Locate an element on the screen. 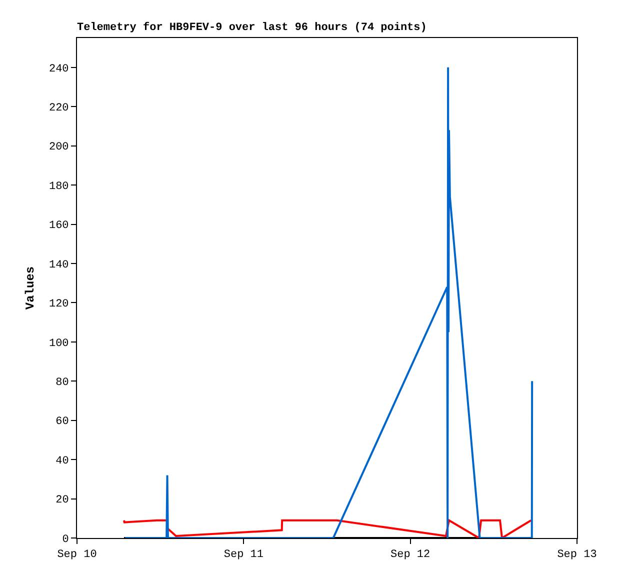  y-tick-label: 40 is located at coordinates (62, 461).